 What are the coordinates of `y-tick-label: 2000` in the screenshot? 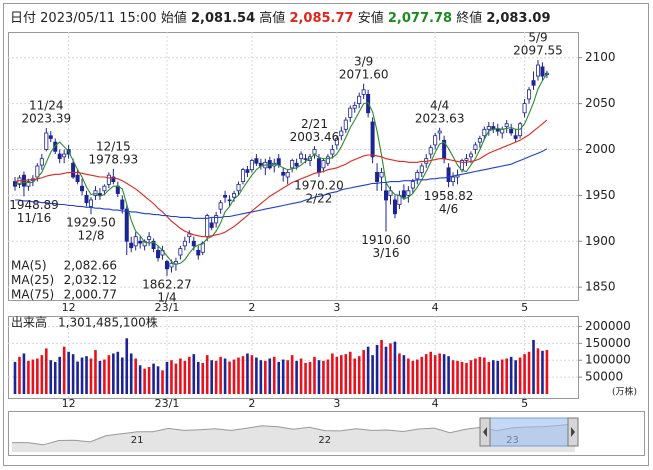 It's located at (600, 149).